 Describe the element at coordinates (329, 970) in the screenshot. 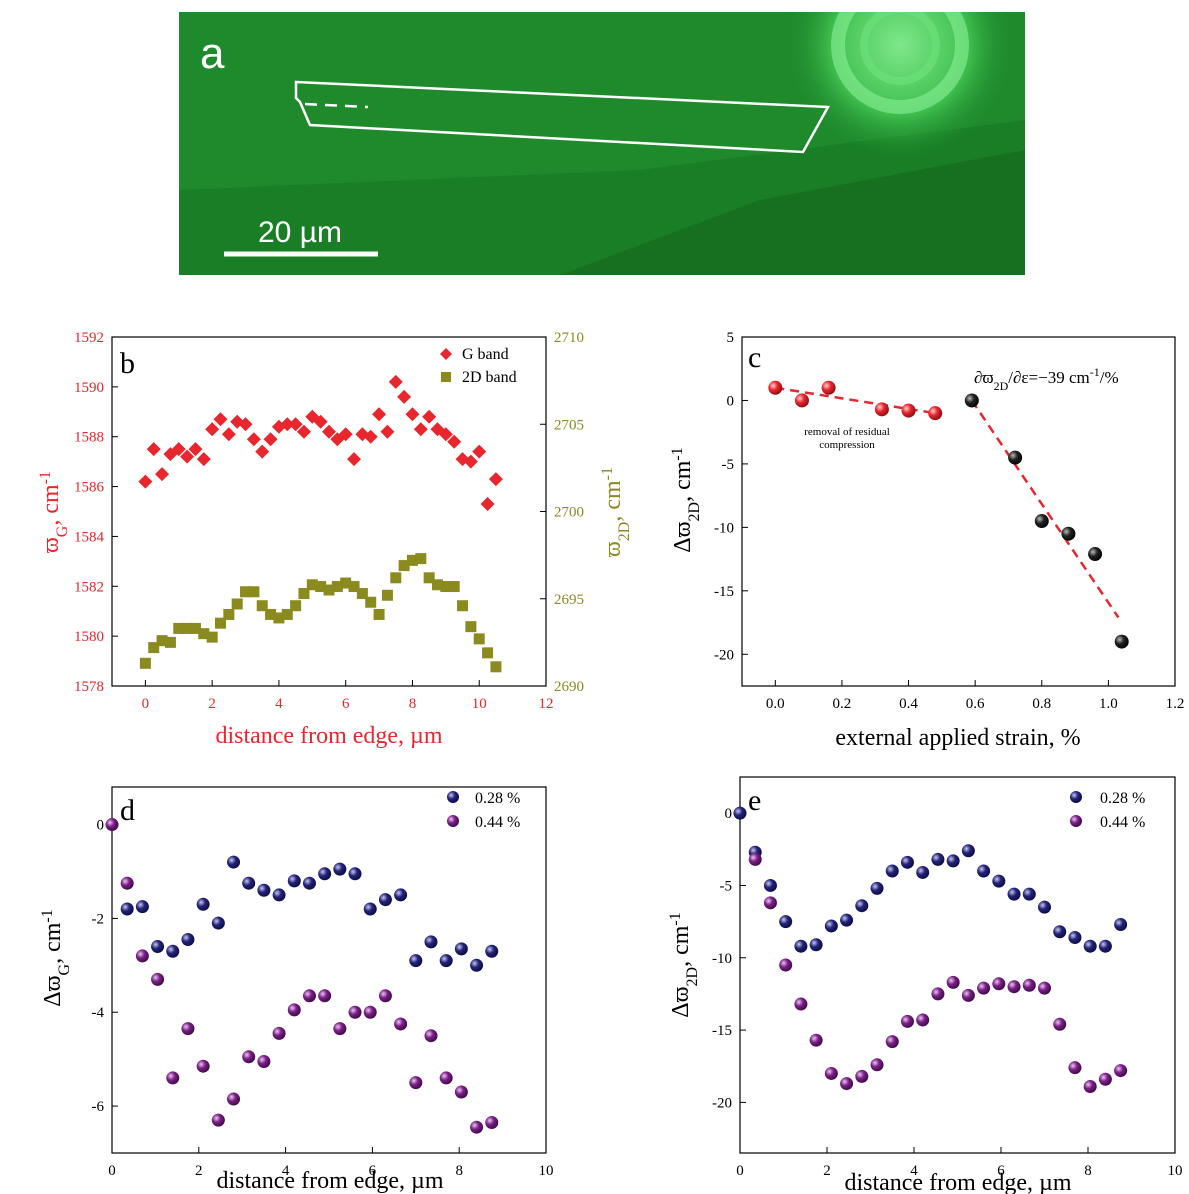

I see `plot-frame` at that location.